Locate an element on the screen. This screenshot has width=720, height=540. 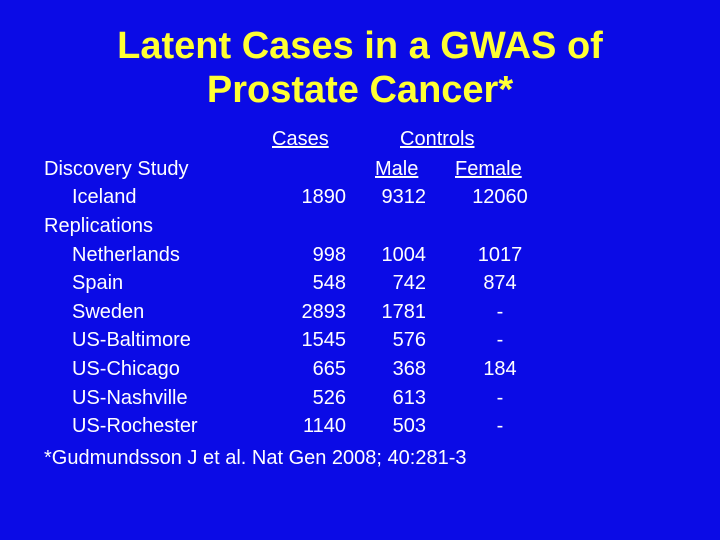
cell-cases: 2893 is located at coordinates (324, 312).